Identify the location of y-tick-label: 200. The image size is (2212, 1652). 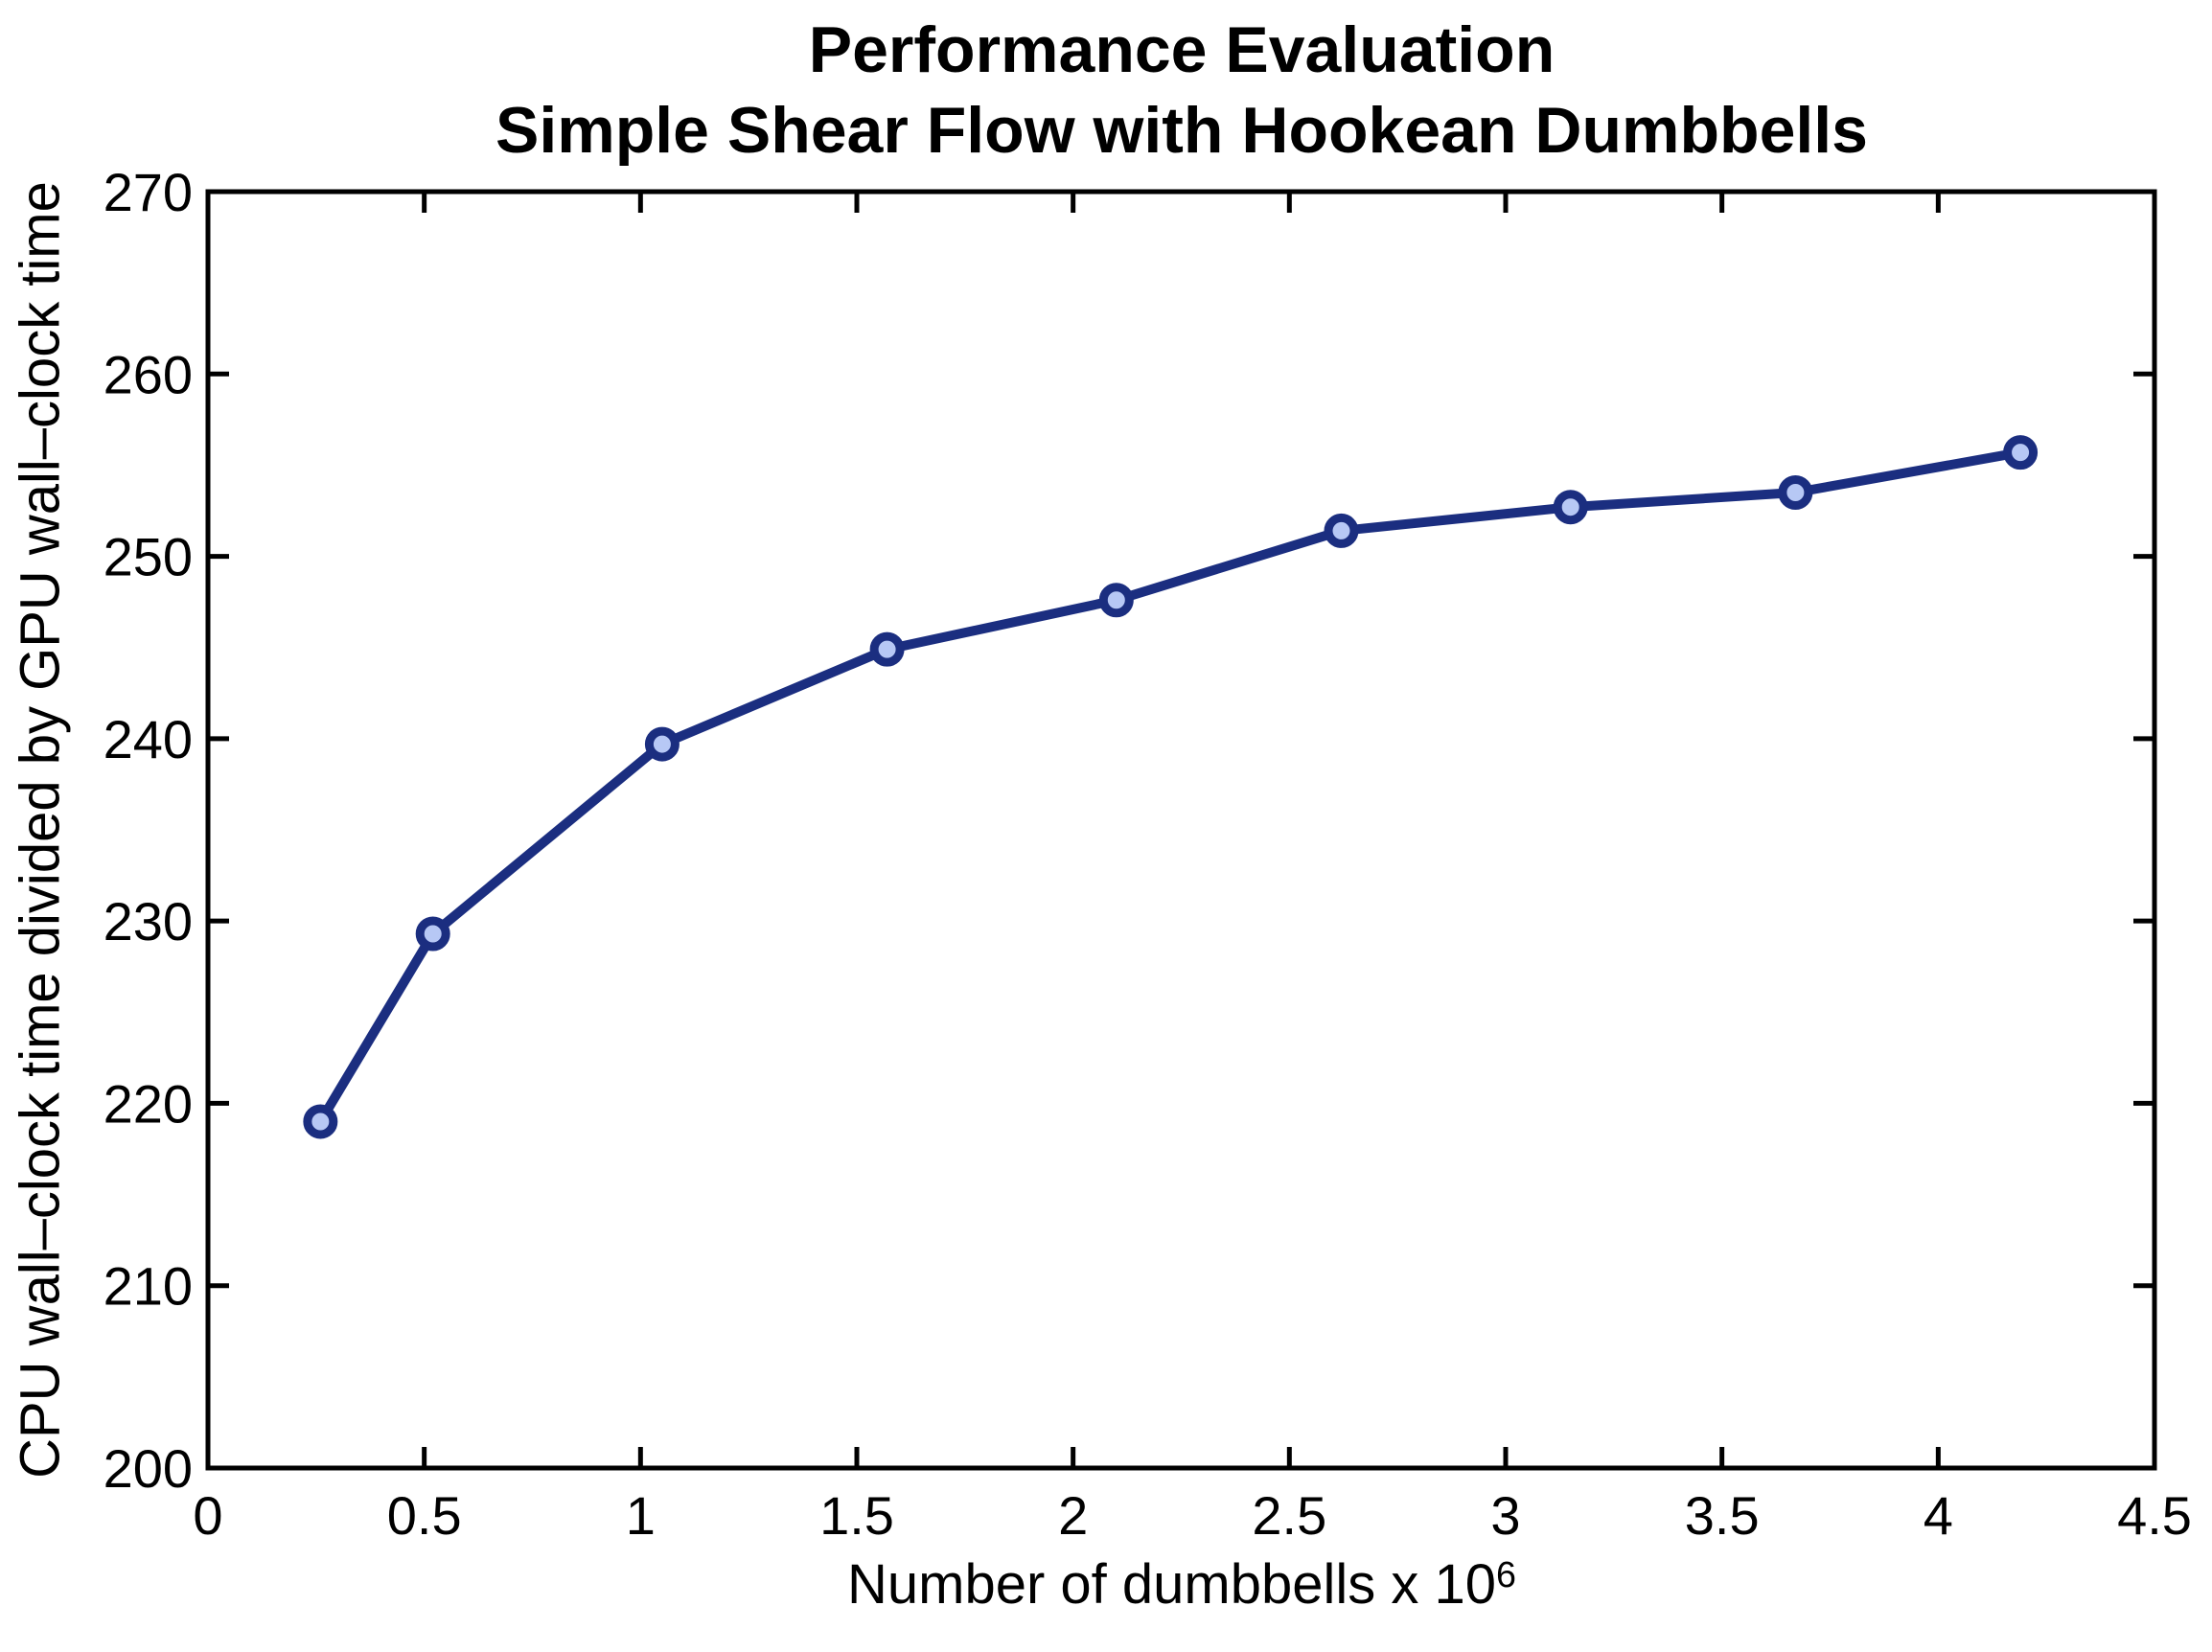
(149, 1468).